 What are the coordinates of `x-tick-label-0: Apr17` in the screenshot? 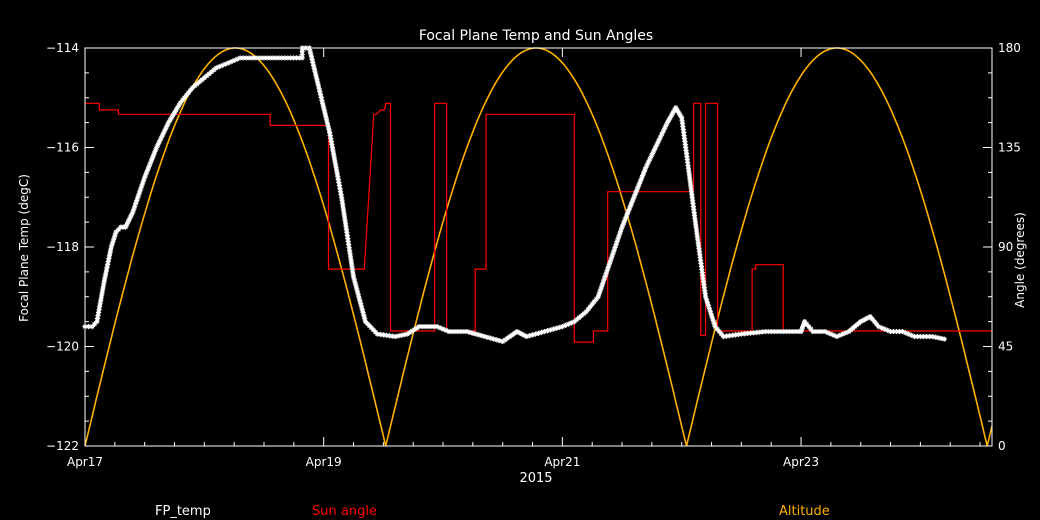 It's located at (85, 462).